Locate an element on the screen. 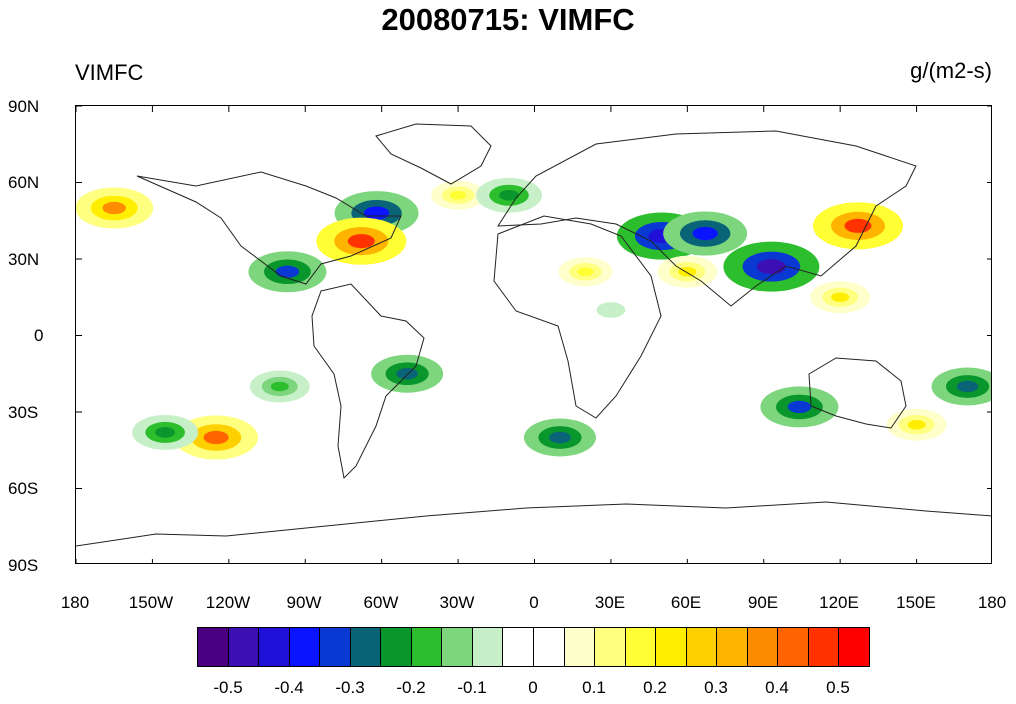  colorbar is located at coordinates (533, 647).